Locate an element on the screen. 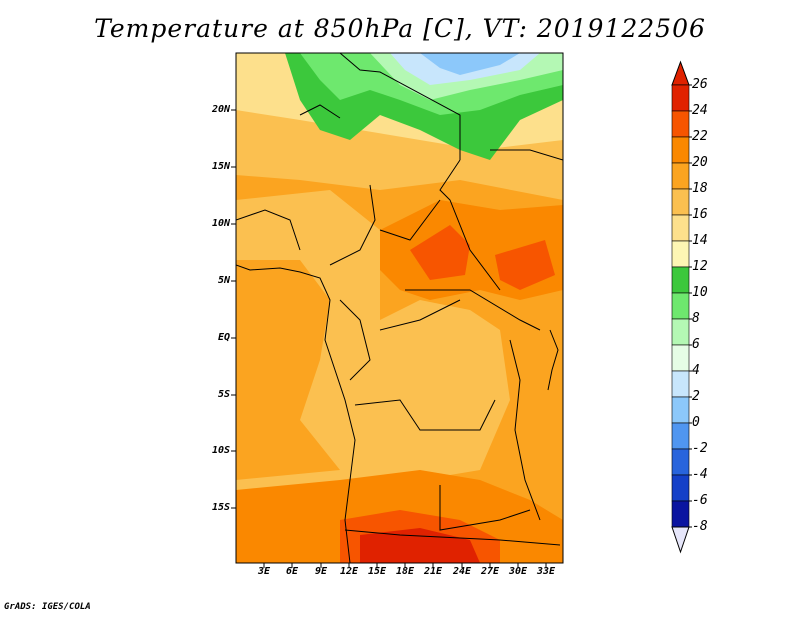 The height and width of the screenshot is (618, 800). lon-tick-label: 30E is located at coordinates (518, 571).